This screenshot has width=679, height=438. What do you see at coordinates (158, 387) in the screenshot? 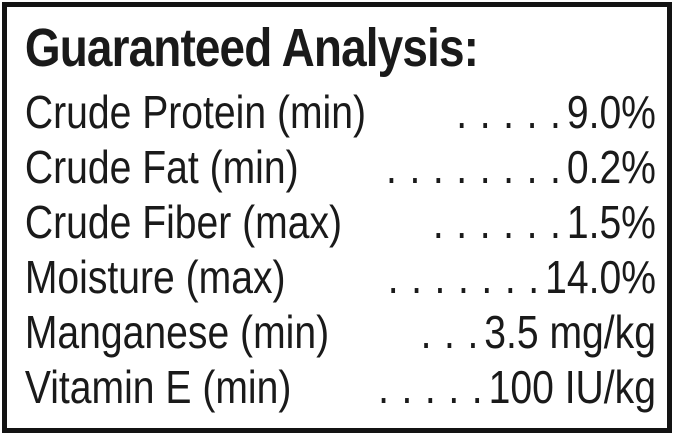
I see `nutrient-name: Vitamin E (min)` at bounding box center [158, 387].